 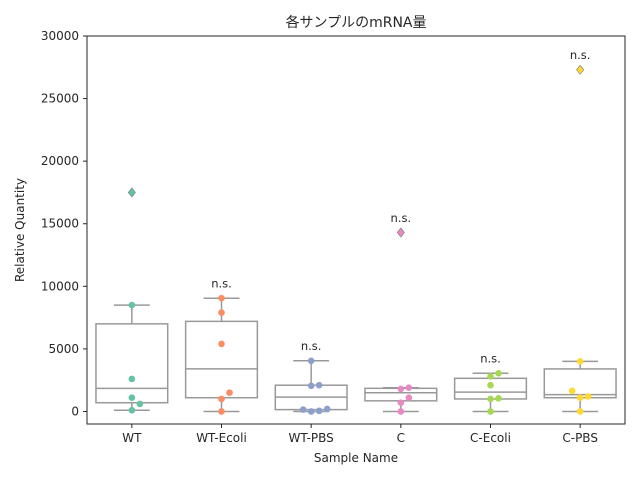 What do you see at coordinates (221, 438) in the screenshot?
I see `x-tick-label: WT-Ecoli` at bounding box center [221, 438].